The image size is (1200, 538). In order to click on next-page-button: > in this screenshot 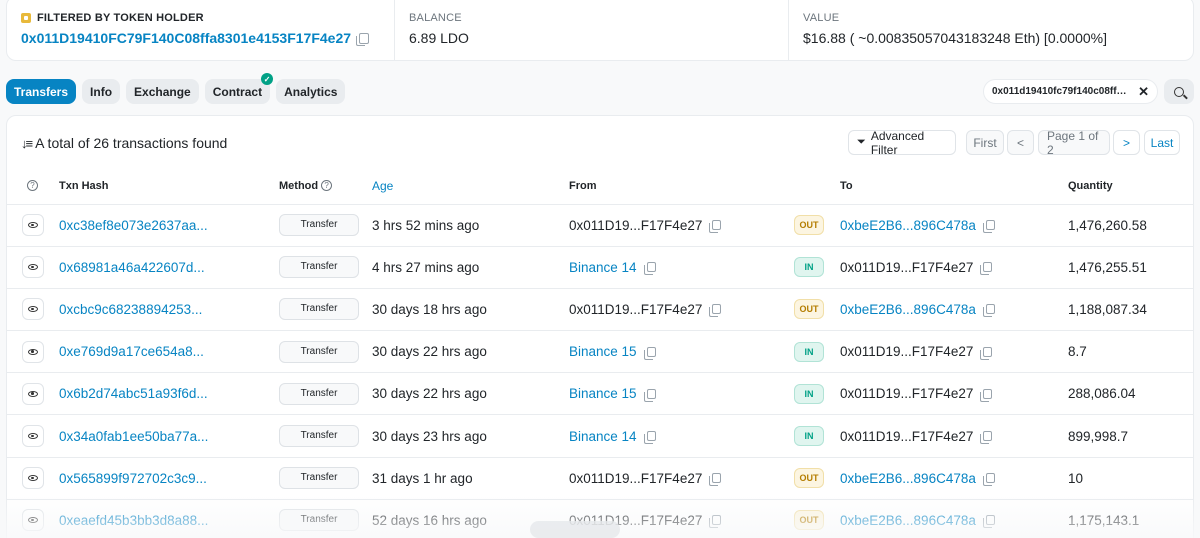, I will do `click(1126, 142)`.